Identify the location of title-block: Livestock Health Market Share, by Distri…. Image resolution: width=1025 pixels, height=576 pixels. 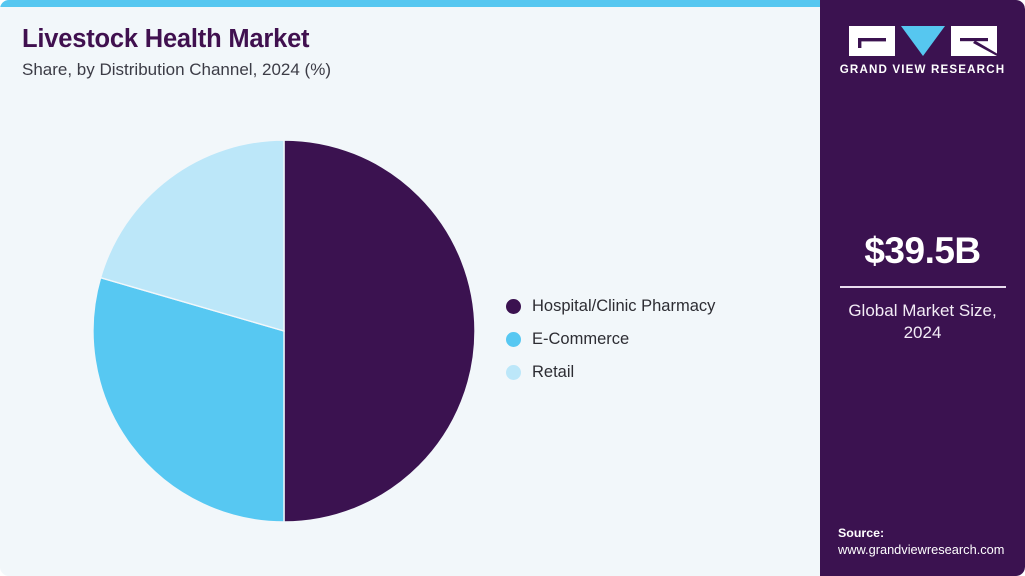
(402, 53).